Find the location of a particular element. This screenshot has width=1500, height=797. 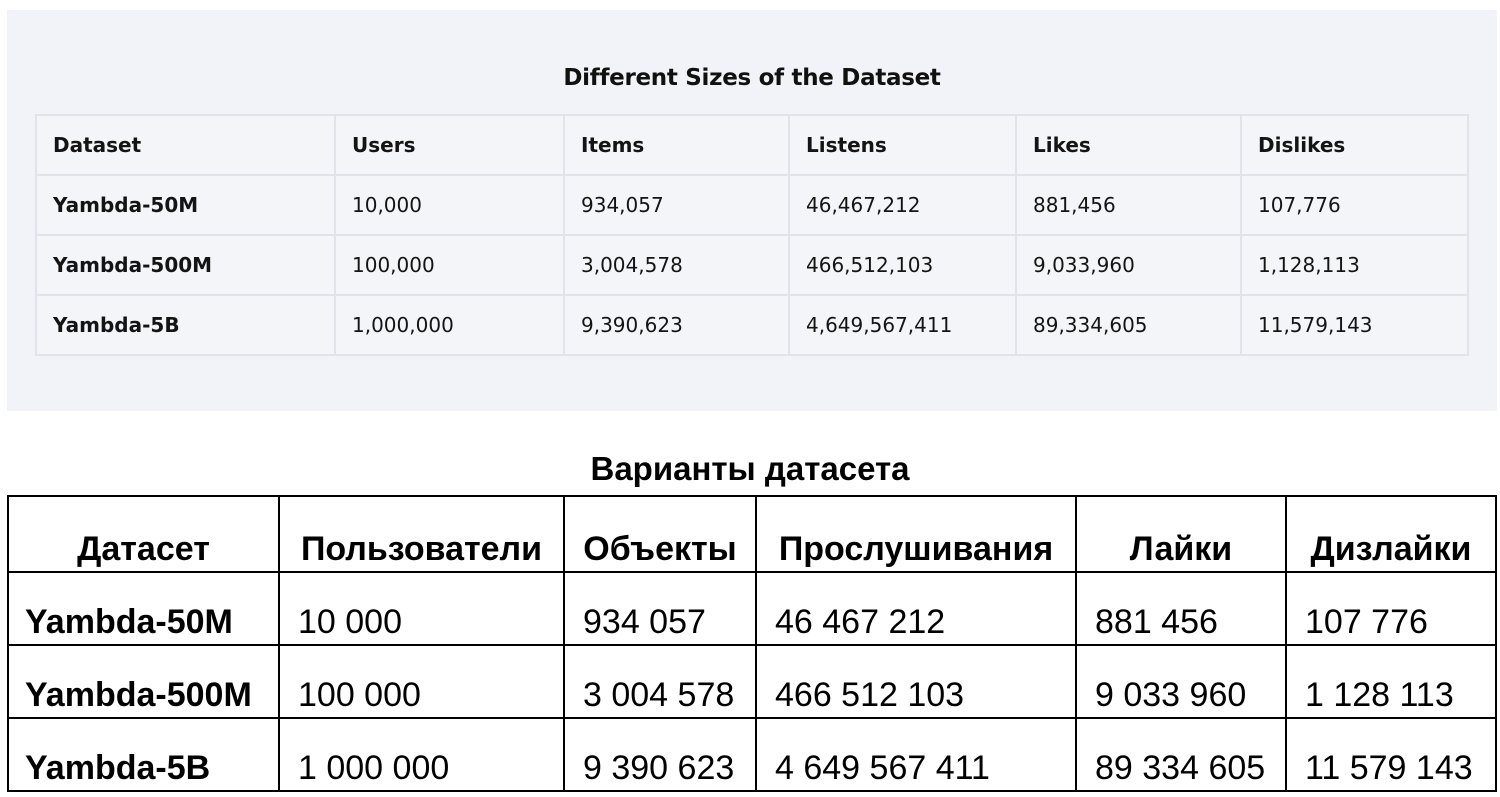

russian-col-header-likes: Лайки is located at coordinates (1181, 534).